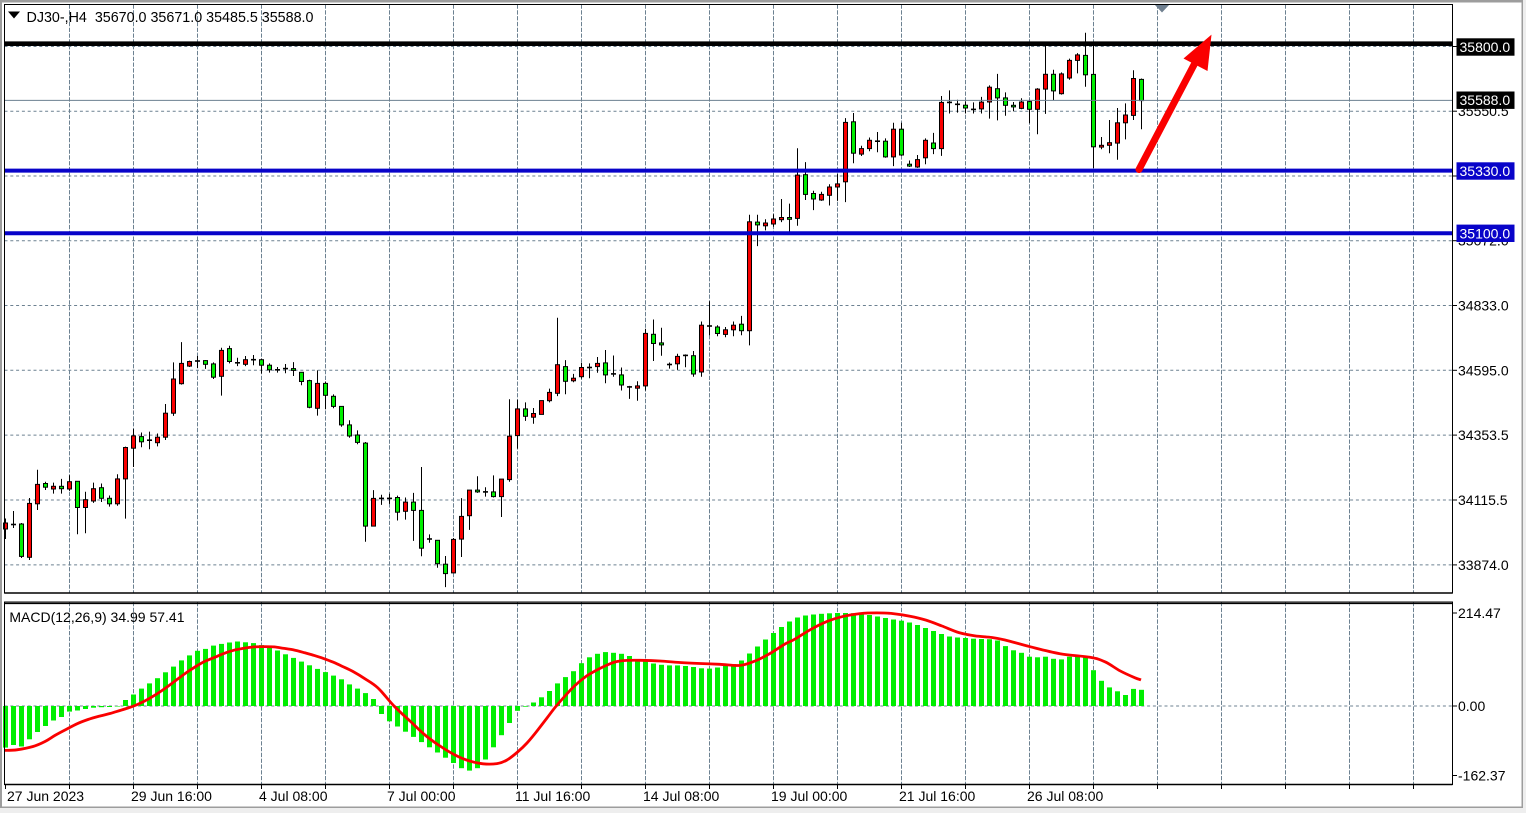 The image size is (1526, 818). Describe the element at coordinates (1483, 435) in the screenshot. I see `svg-text: 34353.5` at that location.